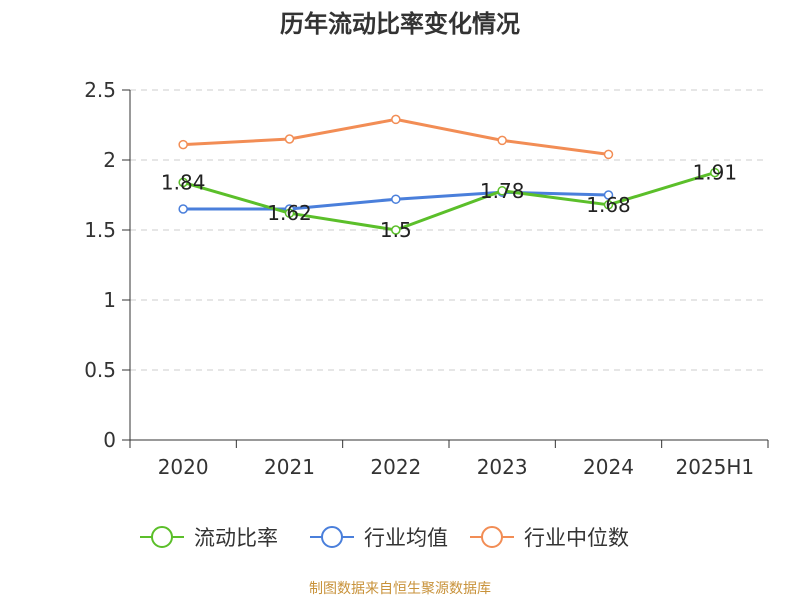 The width and height of the screenshot is (800, 600). I want to click on data-label: 1.91, so click(715, 173).